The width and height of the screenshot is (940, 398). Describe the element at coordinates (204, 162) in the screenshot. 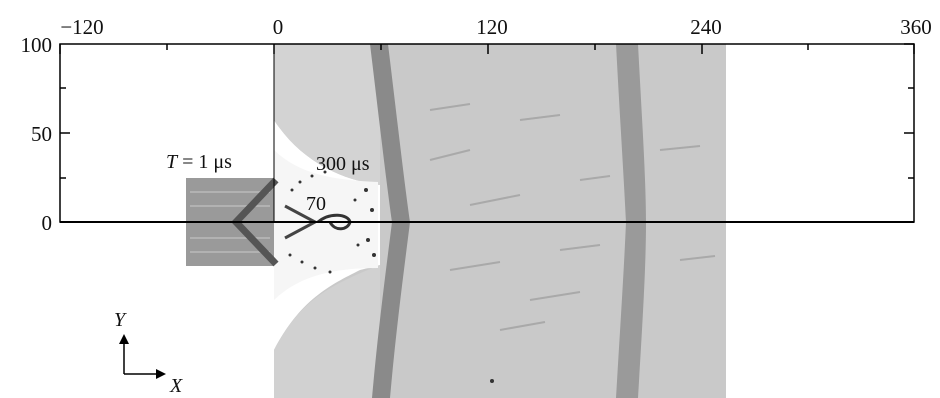

I see `time-value: = 1 μs` at that location.